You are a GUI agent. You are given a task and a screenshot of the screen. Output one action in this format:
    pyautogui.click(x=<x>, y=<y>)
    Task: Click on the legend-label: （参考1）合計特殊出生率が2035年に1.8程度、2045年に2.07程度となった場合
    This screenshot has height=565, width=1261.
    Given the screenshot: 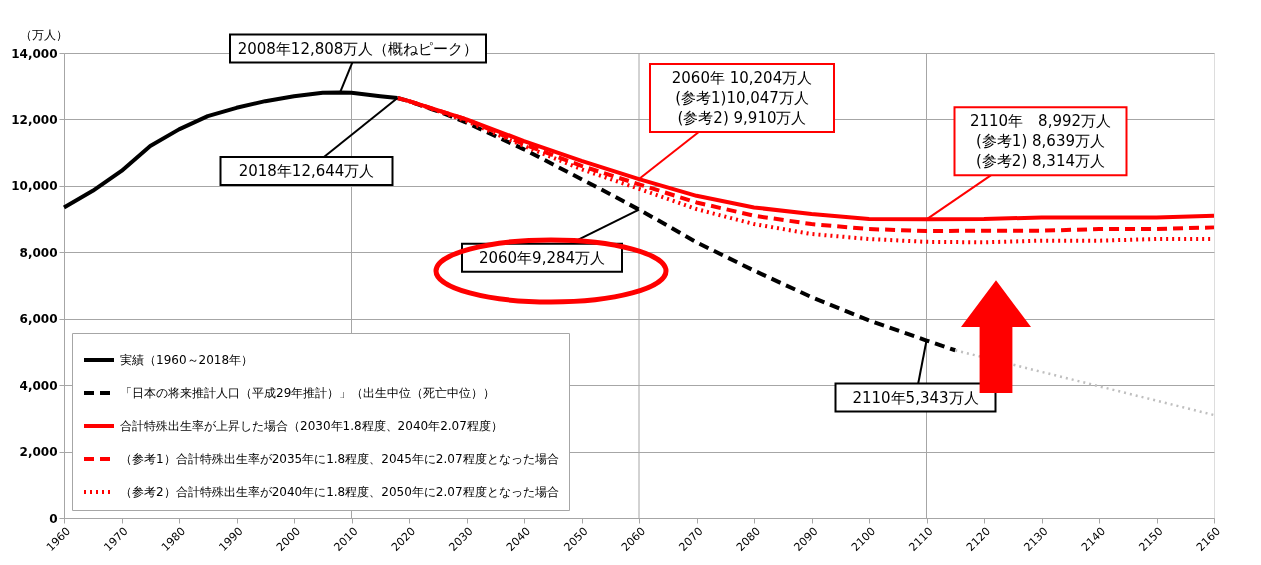 What is the action you would take?
    pyautogui.click(x=339, y=459)
    